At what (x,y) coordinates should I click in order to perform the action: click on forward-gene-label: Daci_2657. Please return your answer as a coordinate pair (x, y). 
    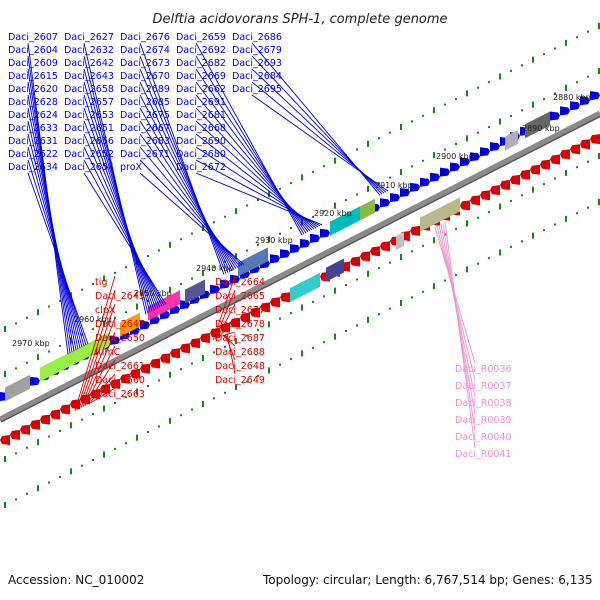
    Looking at the image, I should click on (89, 102).